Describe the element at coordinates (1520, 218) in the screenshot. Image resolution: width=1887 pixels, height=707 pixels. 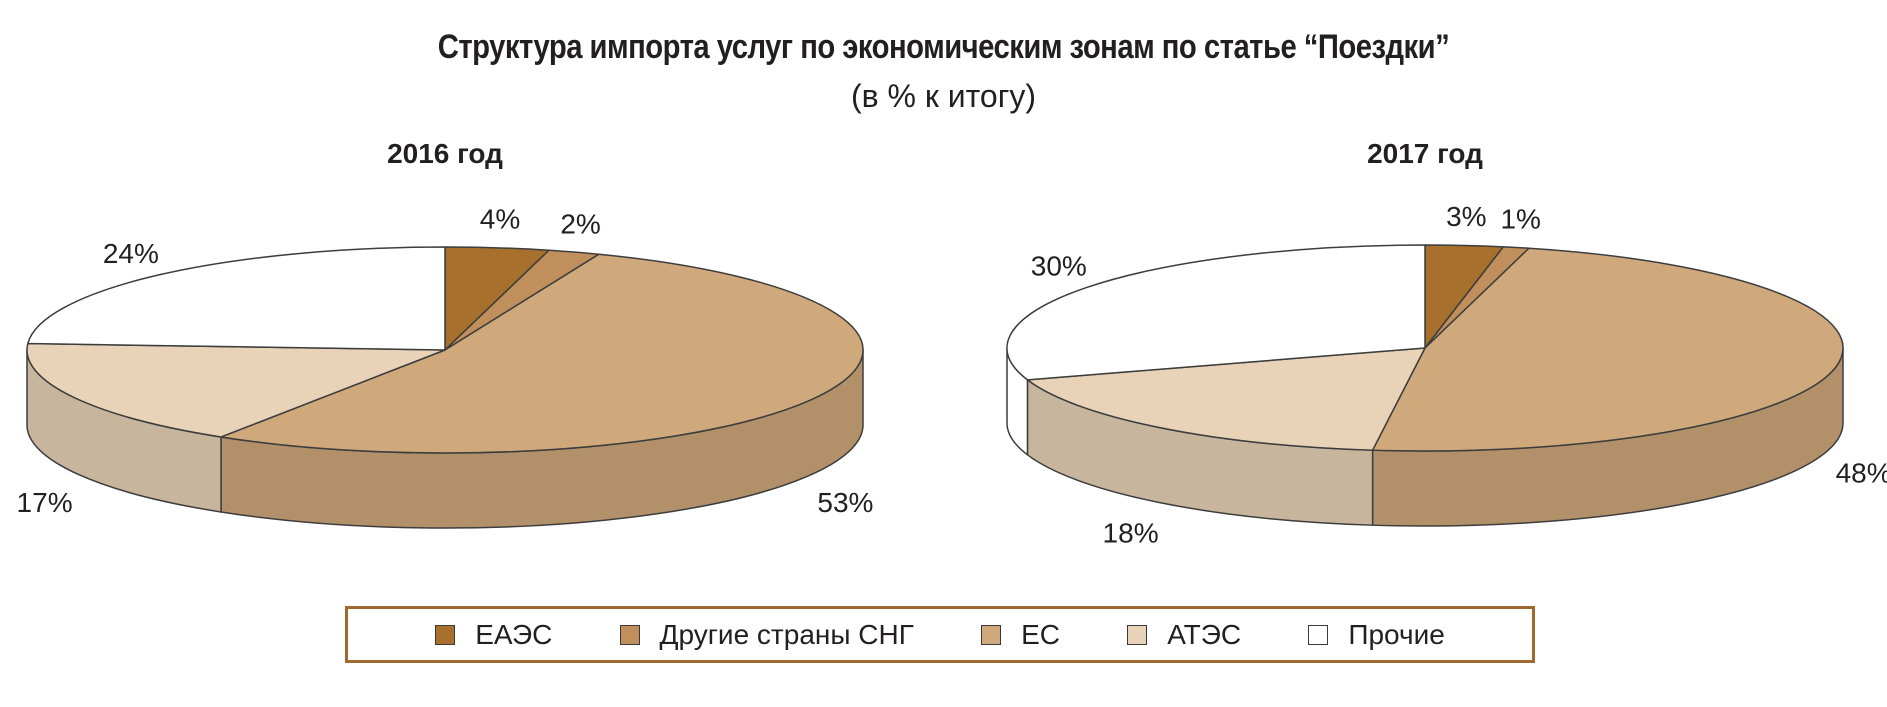
I see `pie-label-2017-cis: 1%` at that location.